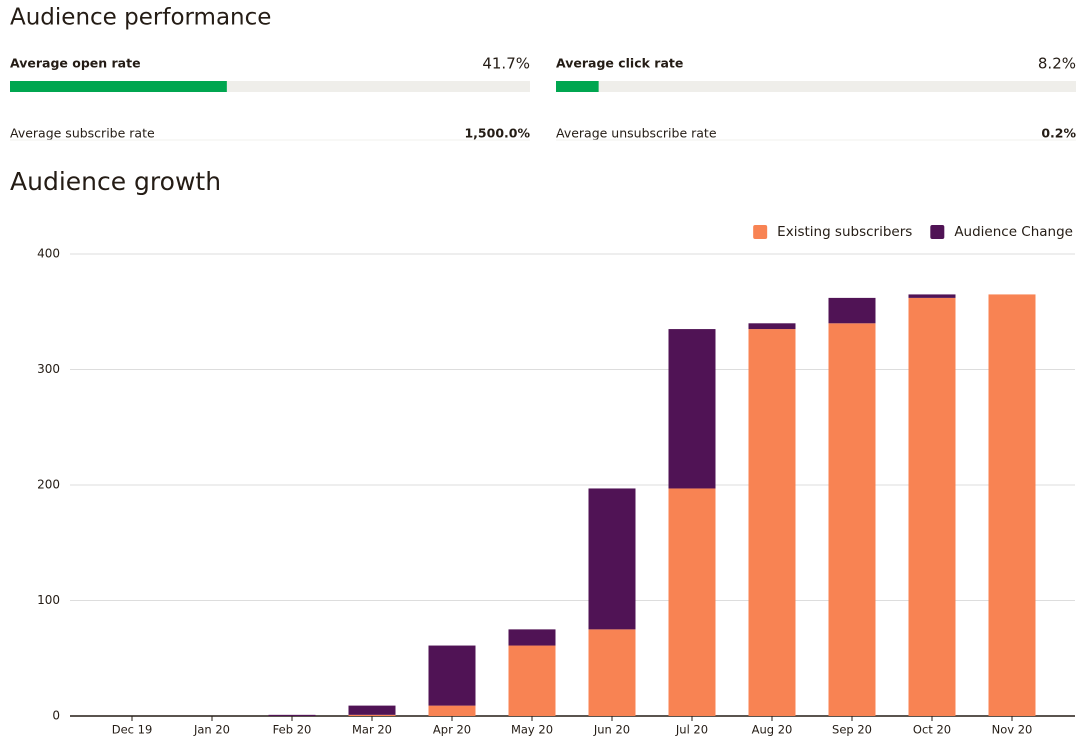 The width and height of the screenshot is (1081, 740). I want to click on chart-title: Audience growth, so click(115, 181).